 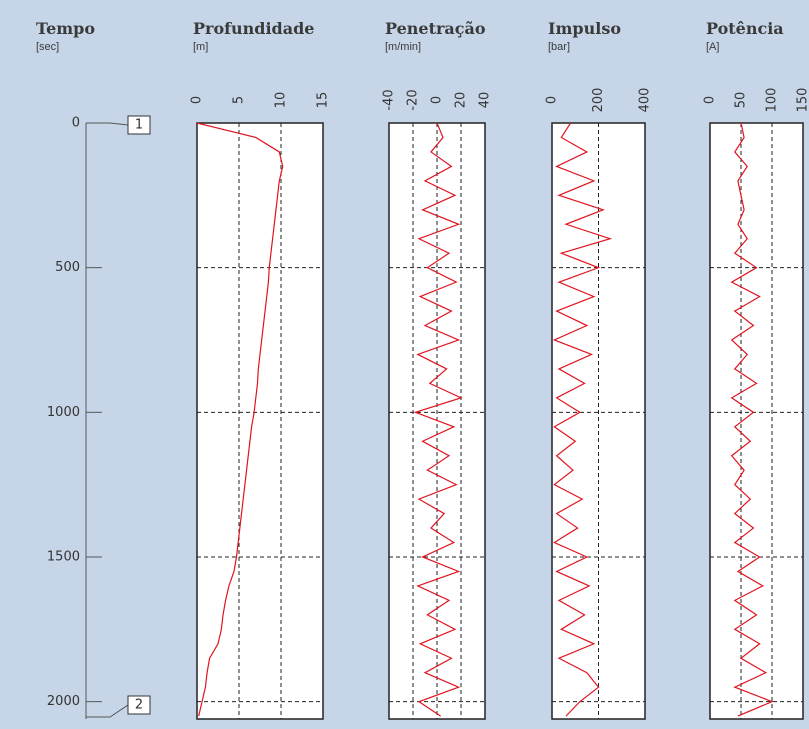 I want to click on panel-unit: [m/min], so click(x=403, y=47).